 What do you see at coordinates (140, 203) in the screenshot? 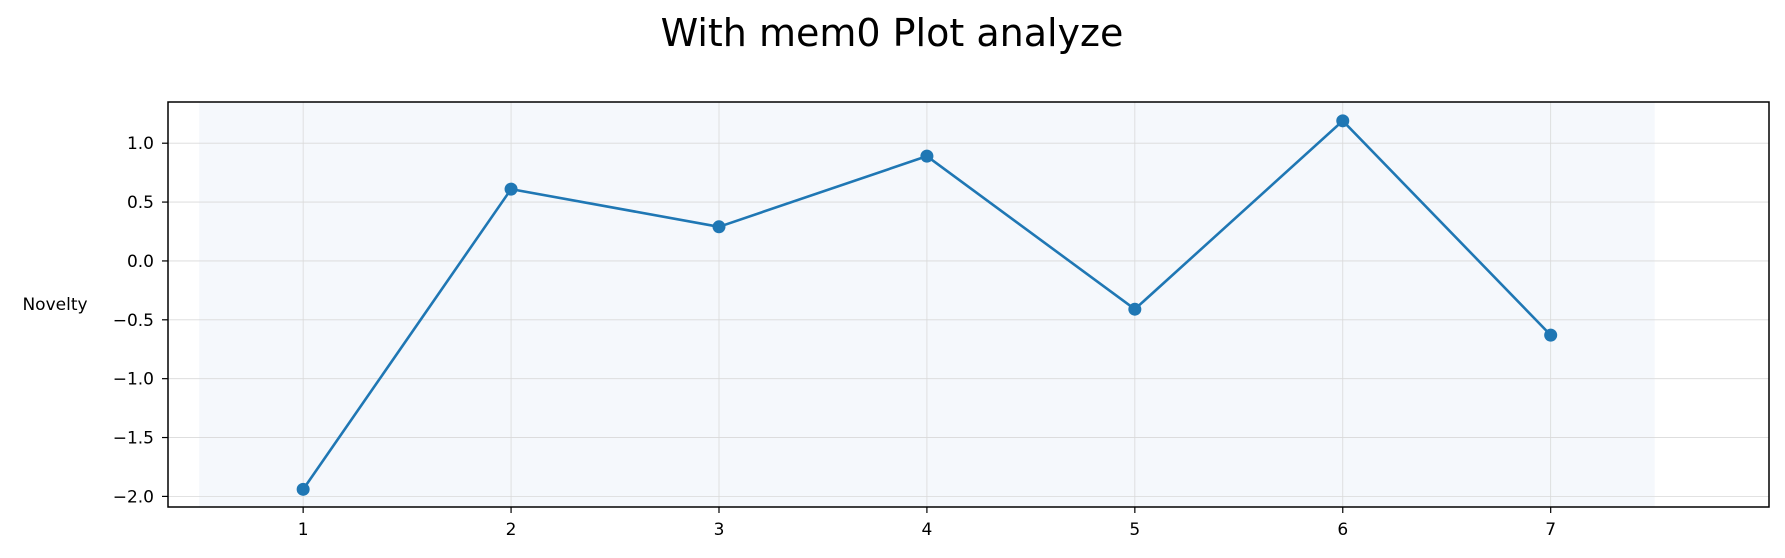
I see `y-tick-label: 0.5` at bounding box center [140, 203].